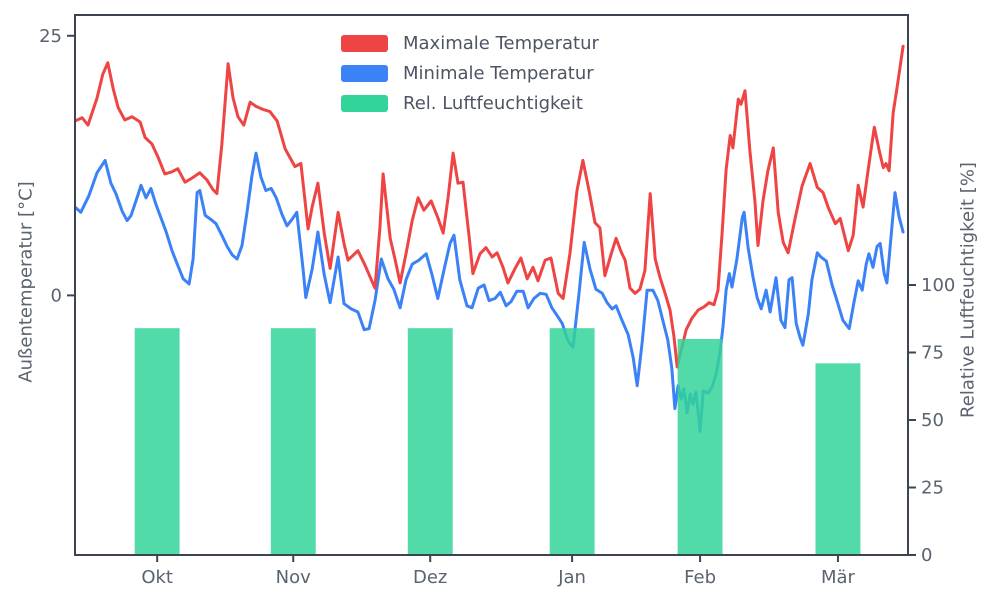 Image resolution: width=1000 pixels, height=600 pixels. I want to click on x-tick-label: Jan, so click(571, 577).